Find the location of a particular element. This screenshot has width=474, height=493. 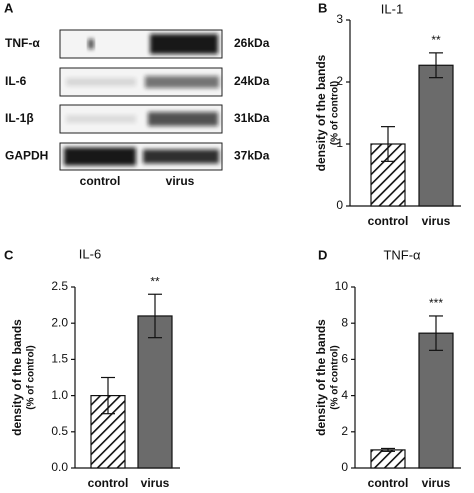

blot-size-label: 26kDa is located at coordinates (252, 43).